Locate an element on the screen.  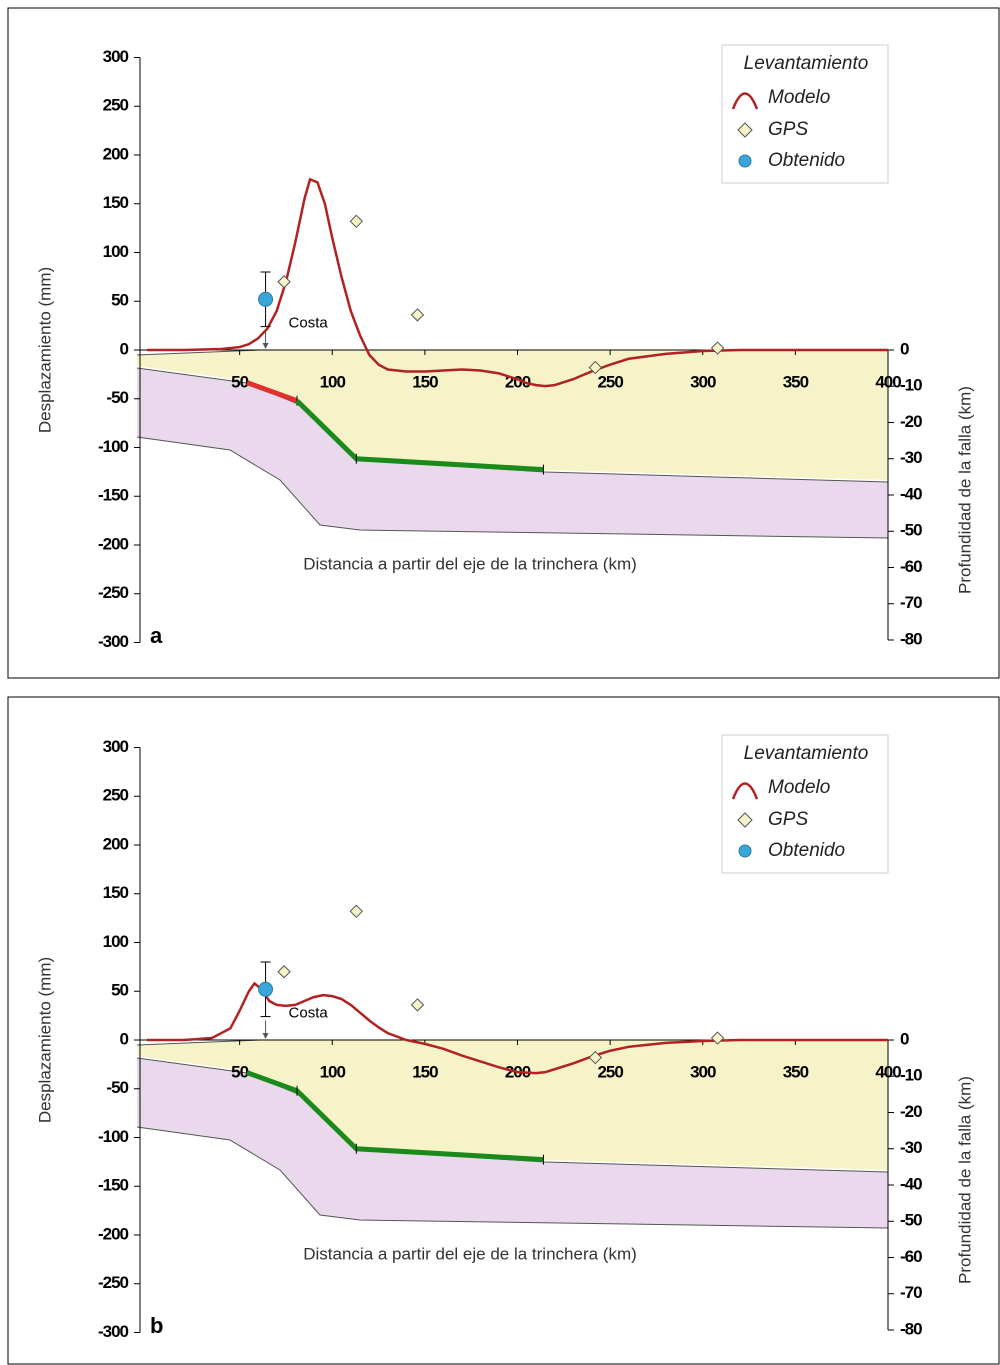
panel-letter: a is located at coordinates (156, 635).